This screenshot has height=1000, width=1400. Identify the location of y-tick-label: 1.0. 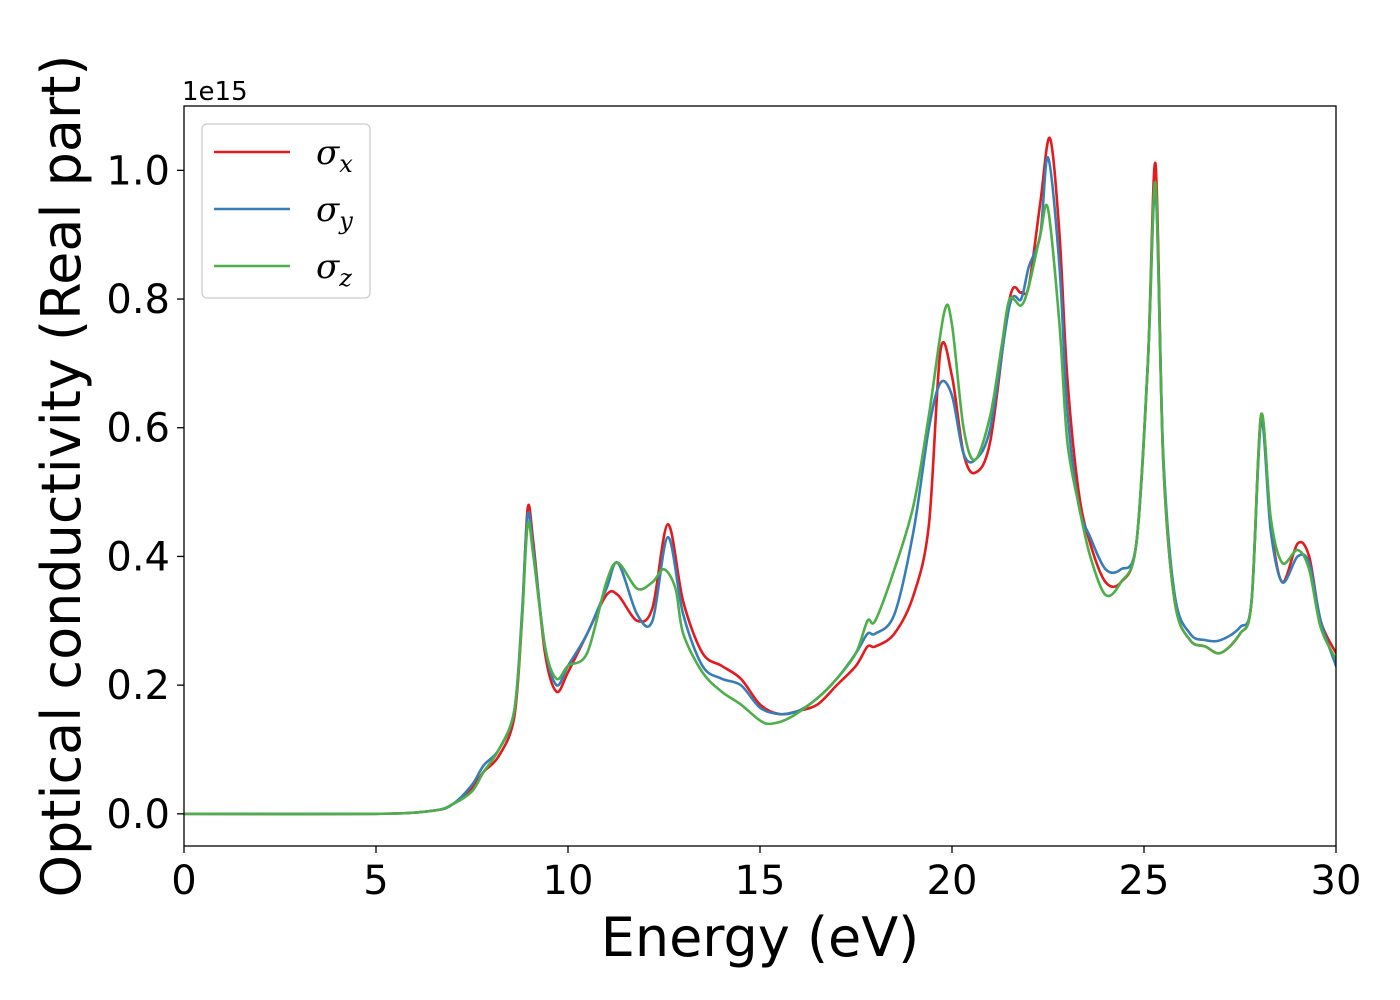
(138, 171).